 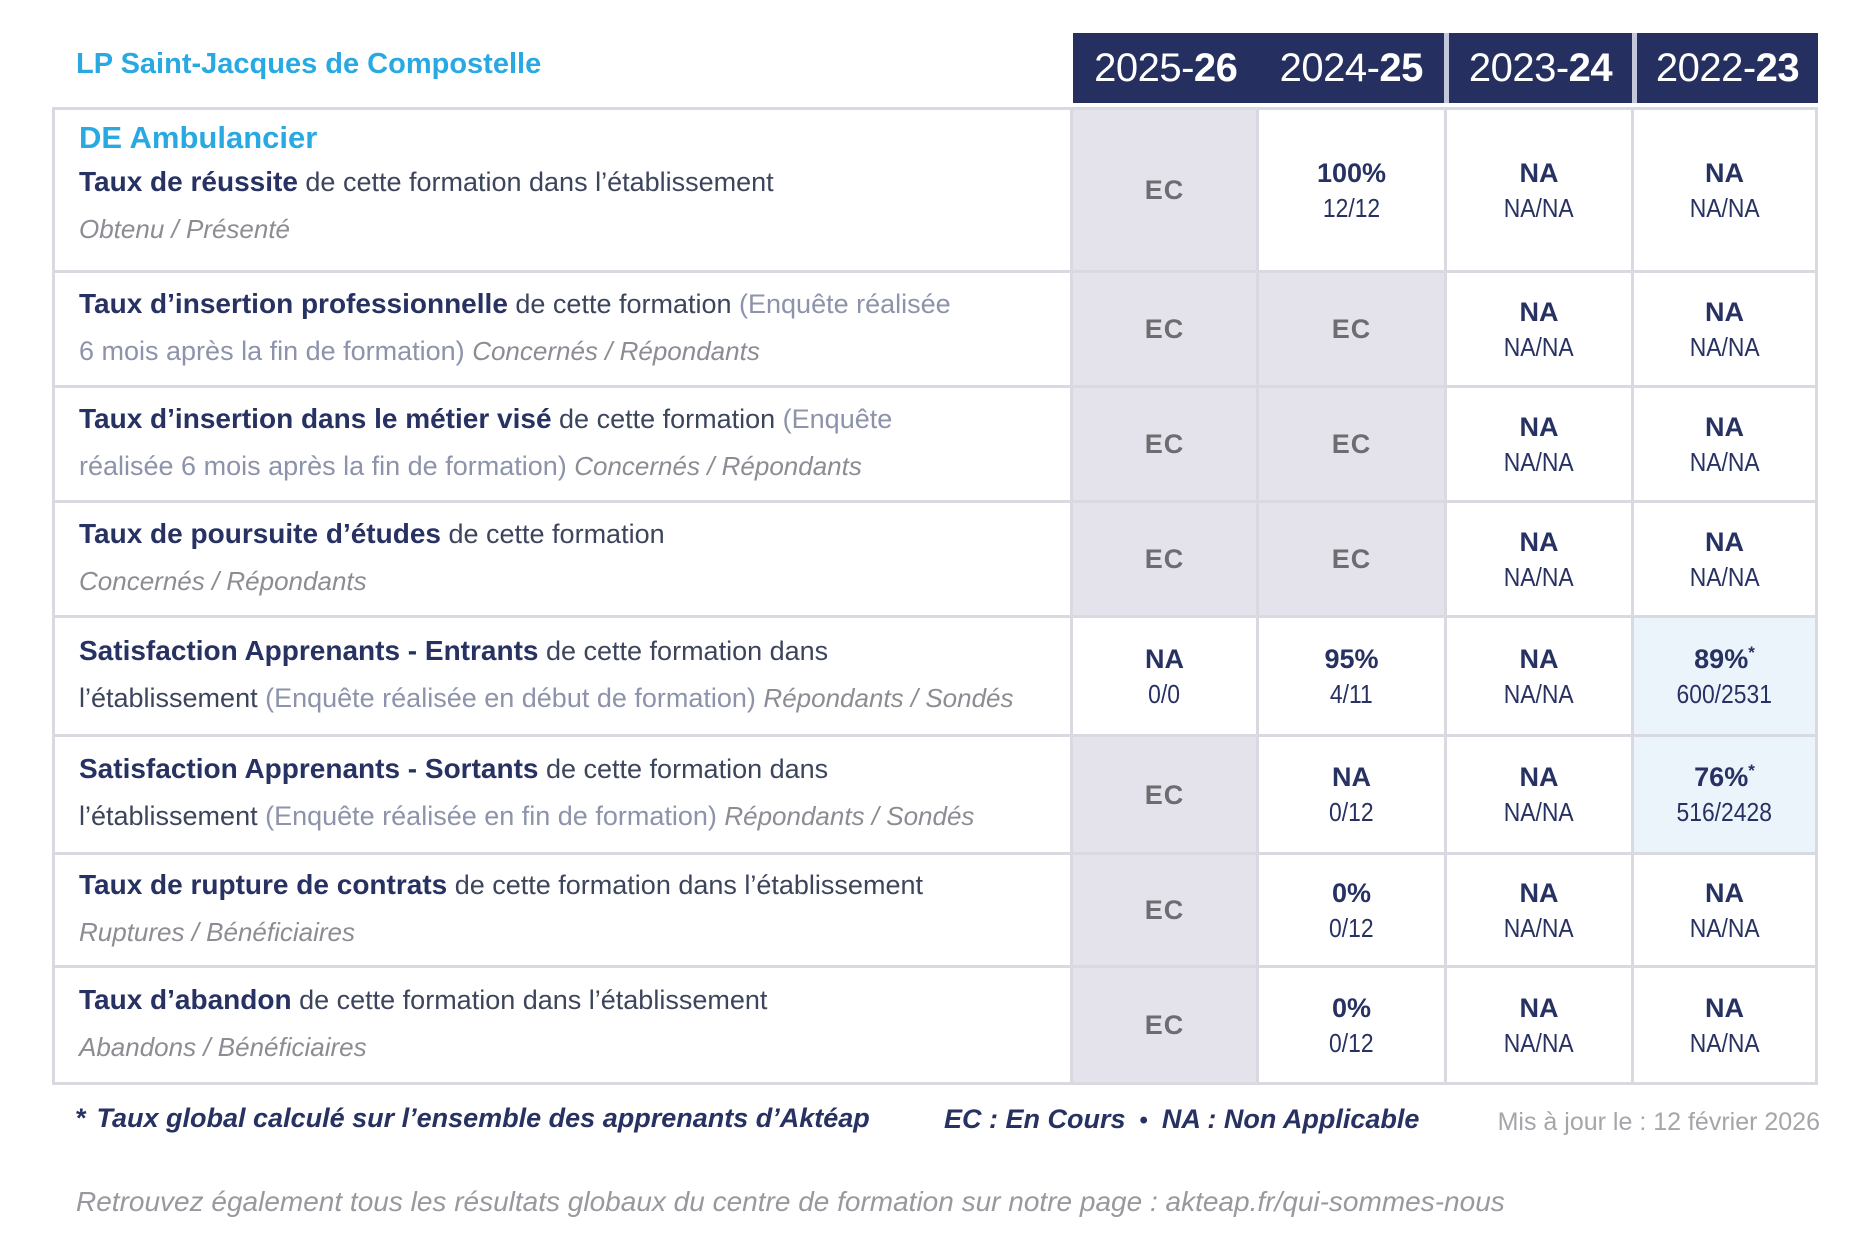 What do you see at coordinates (1035, 1119) in the screenshot?
I see `legend-ec: EC : En Cours` at bounding box center [1035, 1119].